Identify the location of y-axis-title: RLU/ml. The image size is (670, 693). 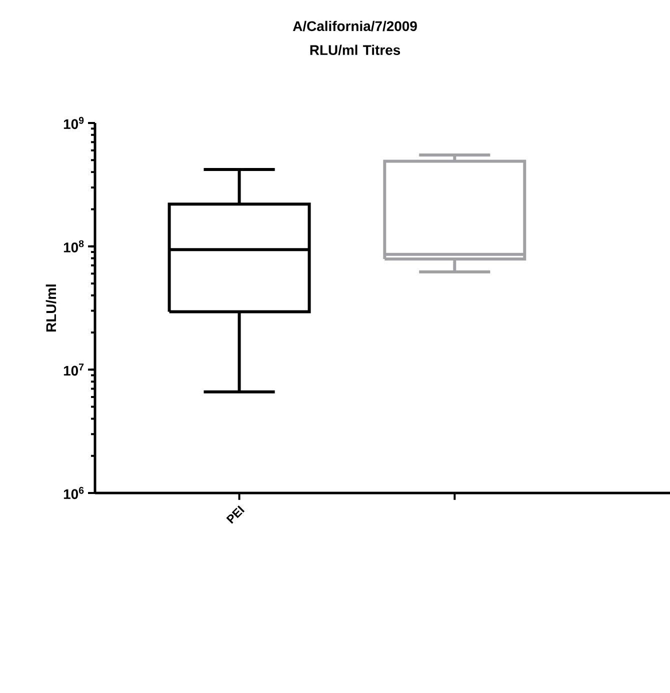
(51, 308).